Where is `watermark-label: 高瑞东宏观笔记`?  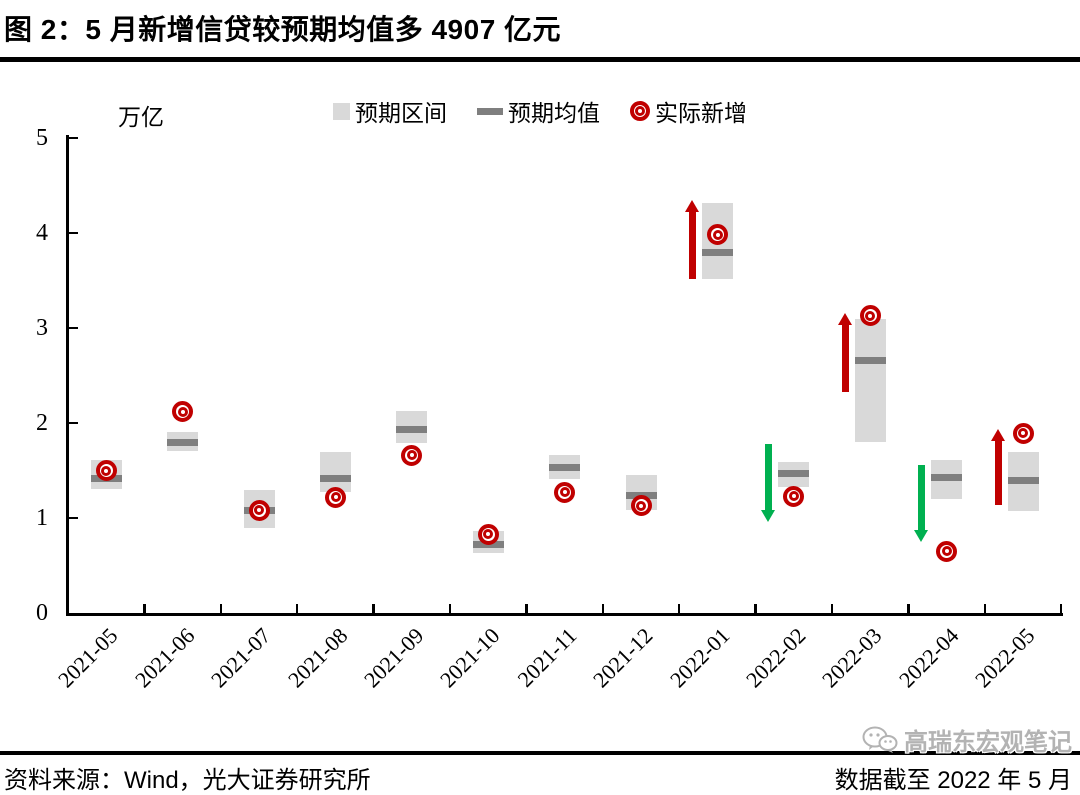 watermark-label: 高瑞东宏观笔记 is located at coordinates (988, 742).